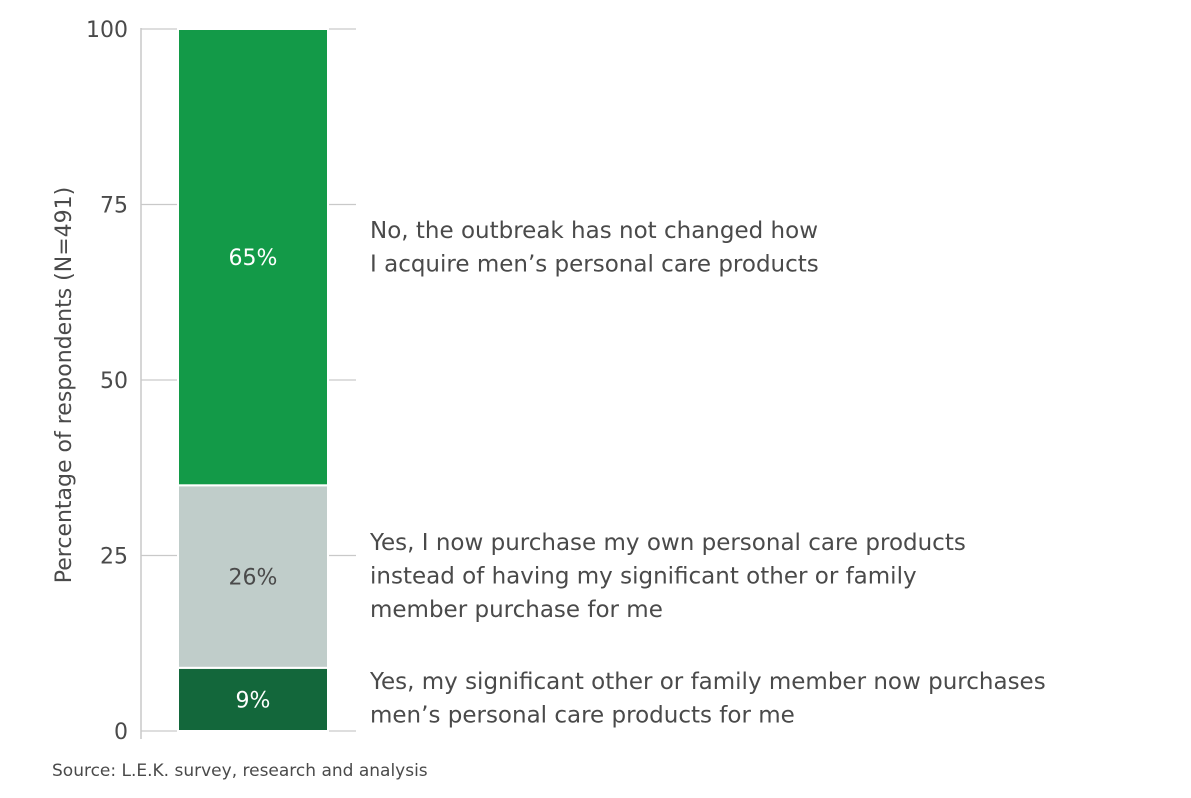 The height and width of the screenshot is (798, 1191). Describe the element at coordinates (114, 381) in the screenshot. I see `y-tick-label: 50` at that location.